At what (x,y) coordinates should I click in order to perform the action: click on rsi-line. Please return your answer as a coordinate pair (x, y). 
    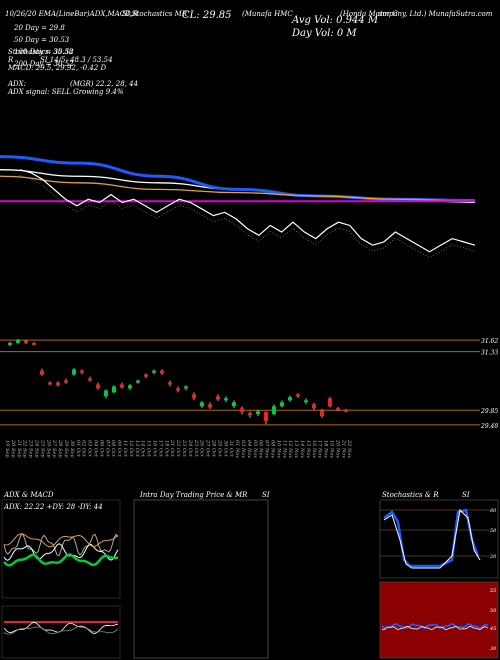
    Looking at the image, I should click on (435, 626).